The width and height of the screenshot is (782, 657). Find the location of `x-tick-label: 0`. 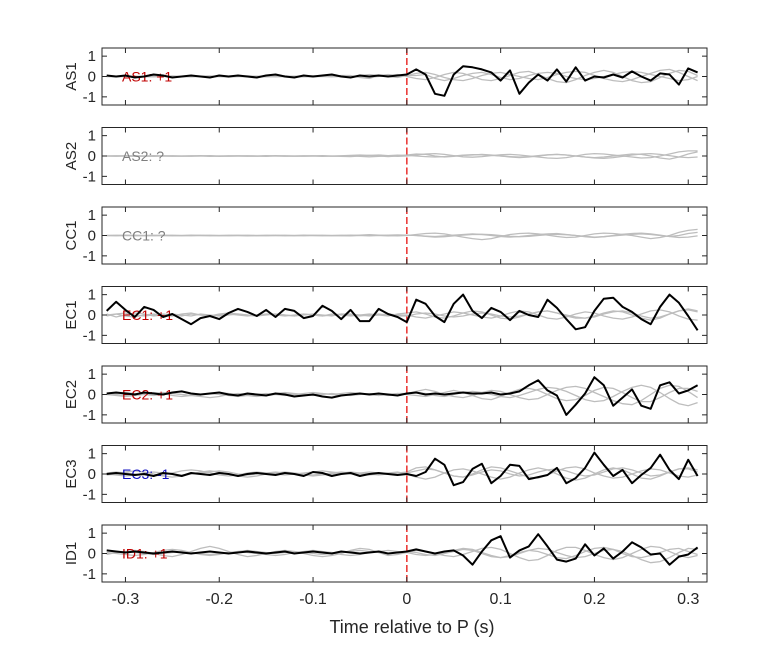

x-tick-label: 0 is located at coordinates (406, 599).